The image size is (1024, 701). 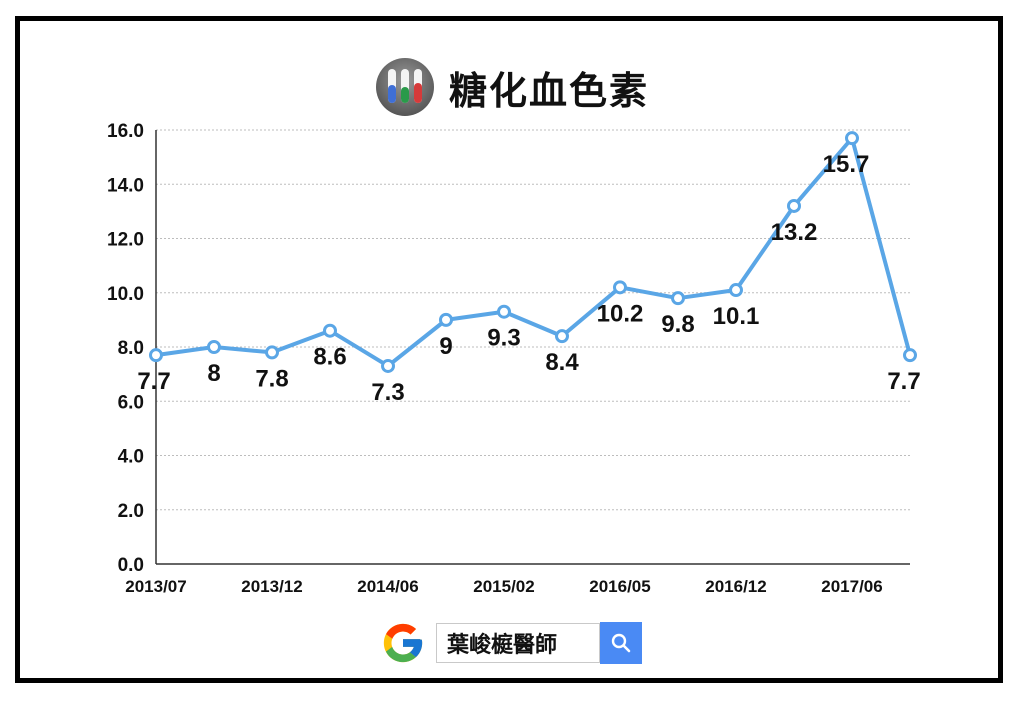 What do you see at coordinates (736, 316) in the screenshot?
I see `data-label: 10.1` at bounding box center [736, 316].